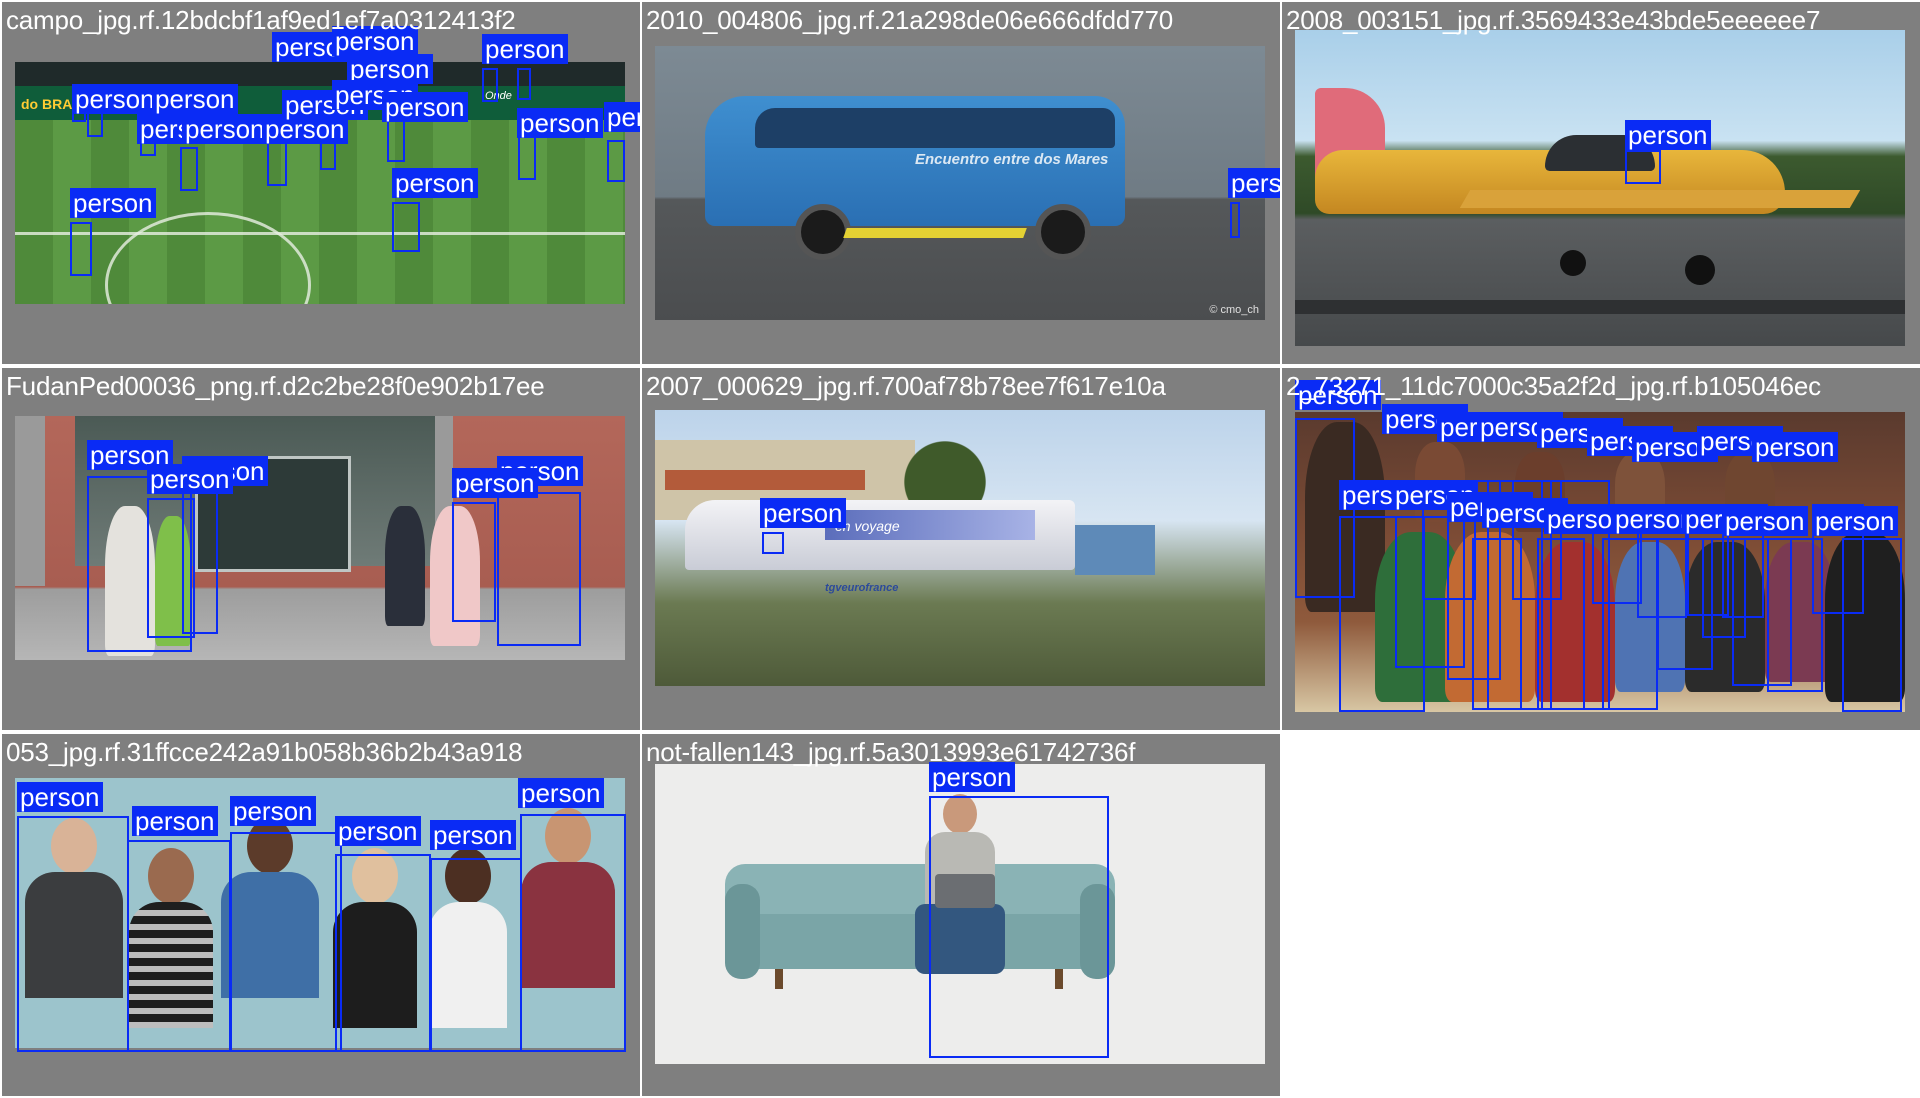 Image resolution: width=1920 pixels, height=1098 pixels. I want to click on sofa-photo, so click(960, 914).